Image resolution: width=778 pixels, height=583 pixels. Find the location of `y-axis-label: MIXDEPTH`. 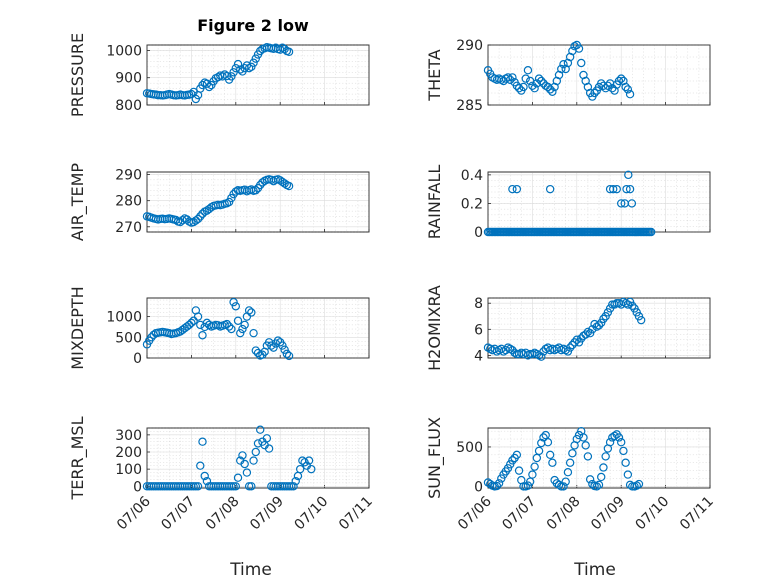

y-axis-label: MIXDEPTH is located at coordinates (77, 327).